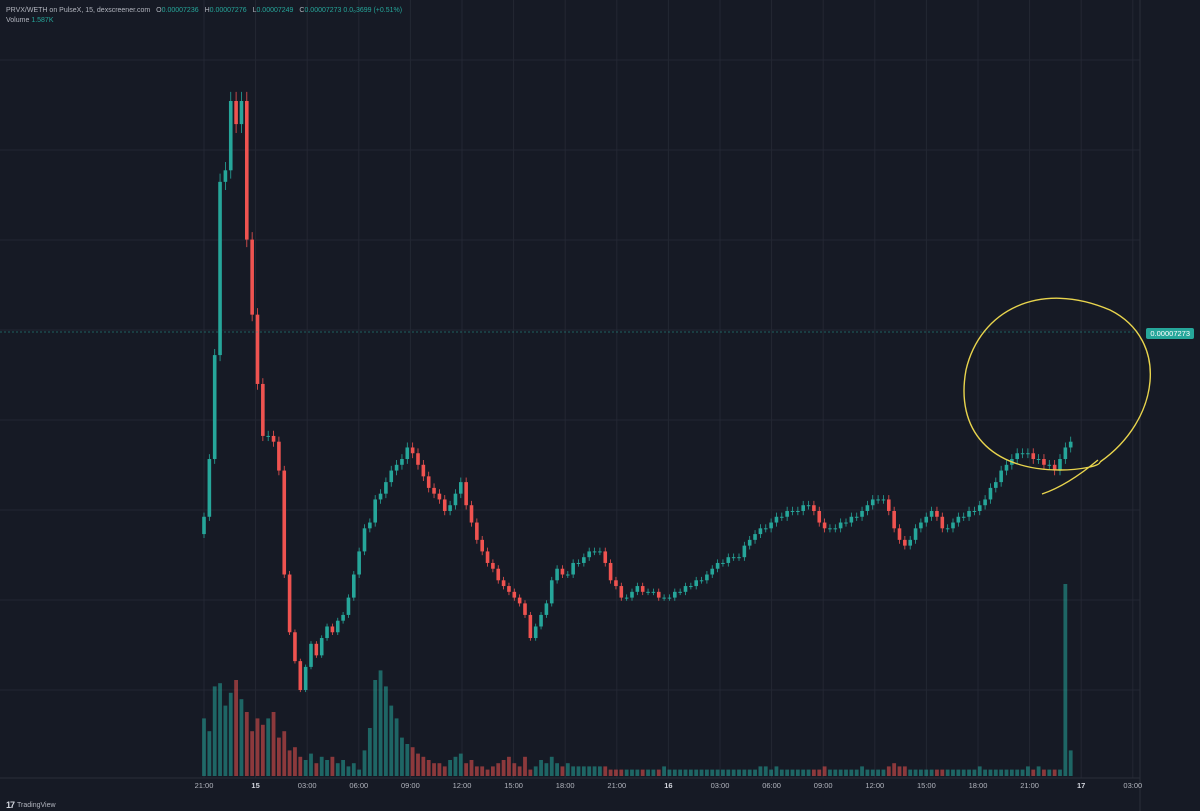  Describe the element at coordinates (18, 20) in the screenshot. I see `volume-label: Volume` at that location.